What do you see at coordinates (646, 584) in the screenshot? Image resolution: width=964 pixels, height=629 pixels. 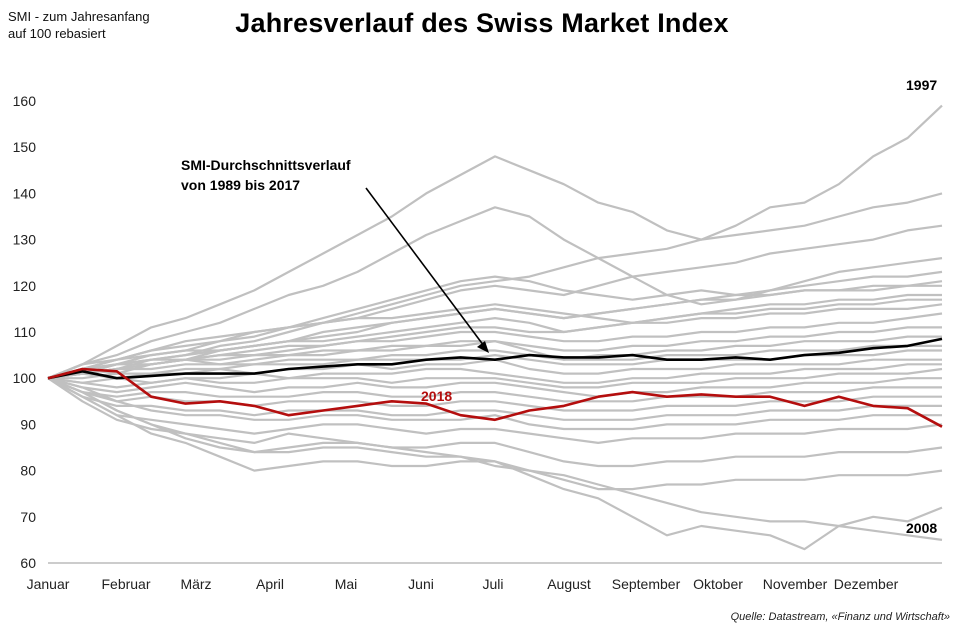 I see `x-tick-label: September` at bounding box center [646, 584].